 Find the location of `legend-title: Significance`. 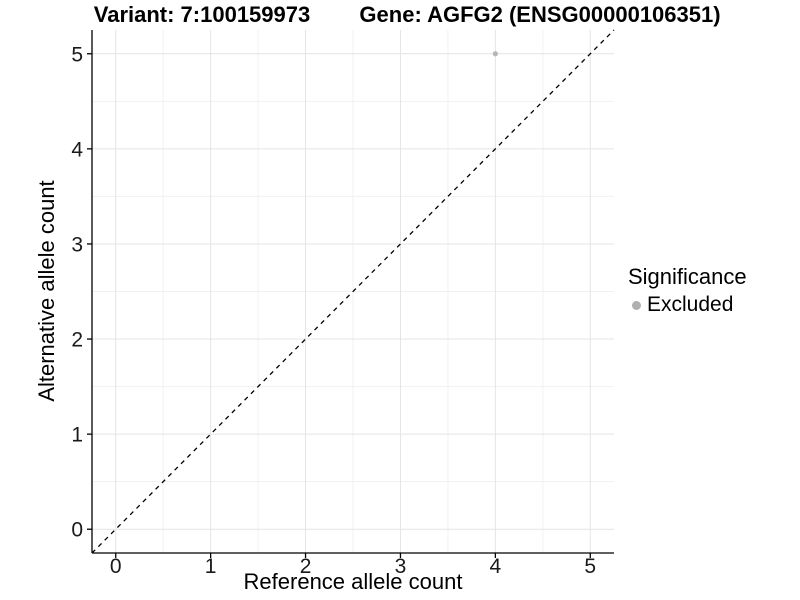

legend-title: Significance is located at coordinates (687, 276).